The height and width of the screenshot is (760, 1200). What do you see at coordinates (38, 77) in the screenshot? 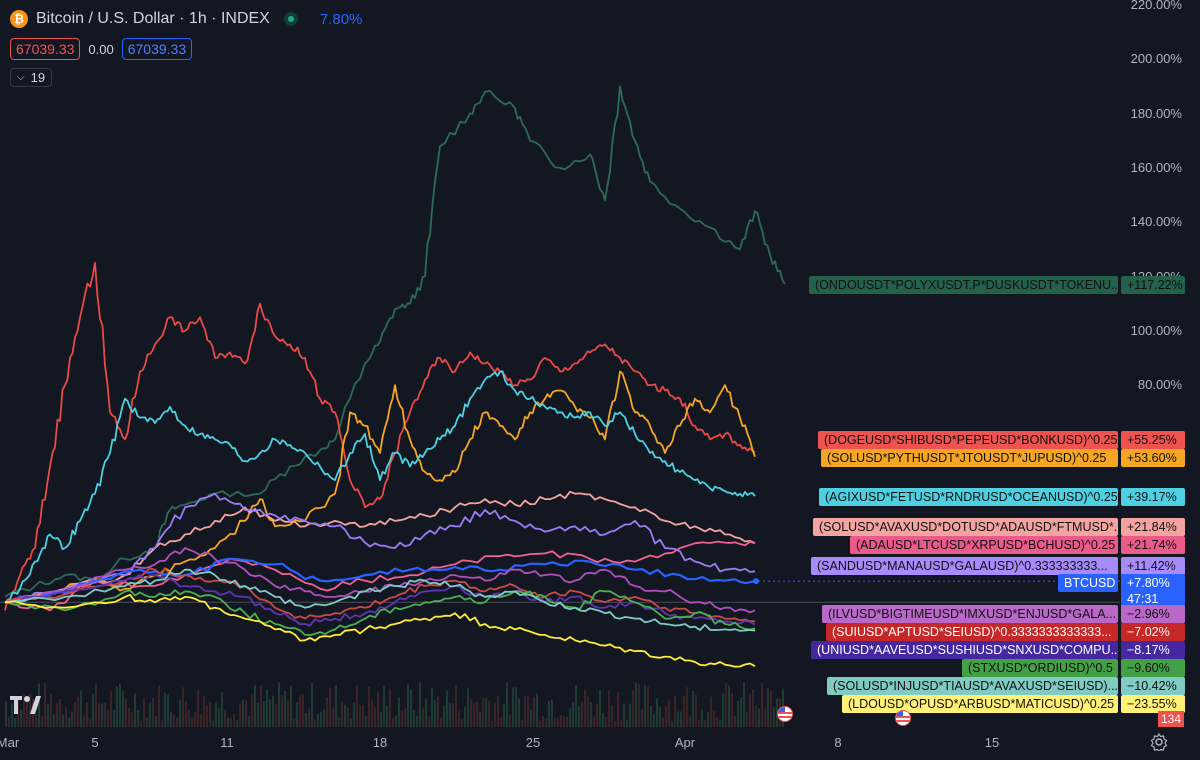
I see `indicators-count: 19` at bounding box center [38, 77].